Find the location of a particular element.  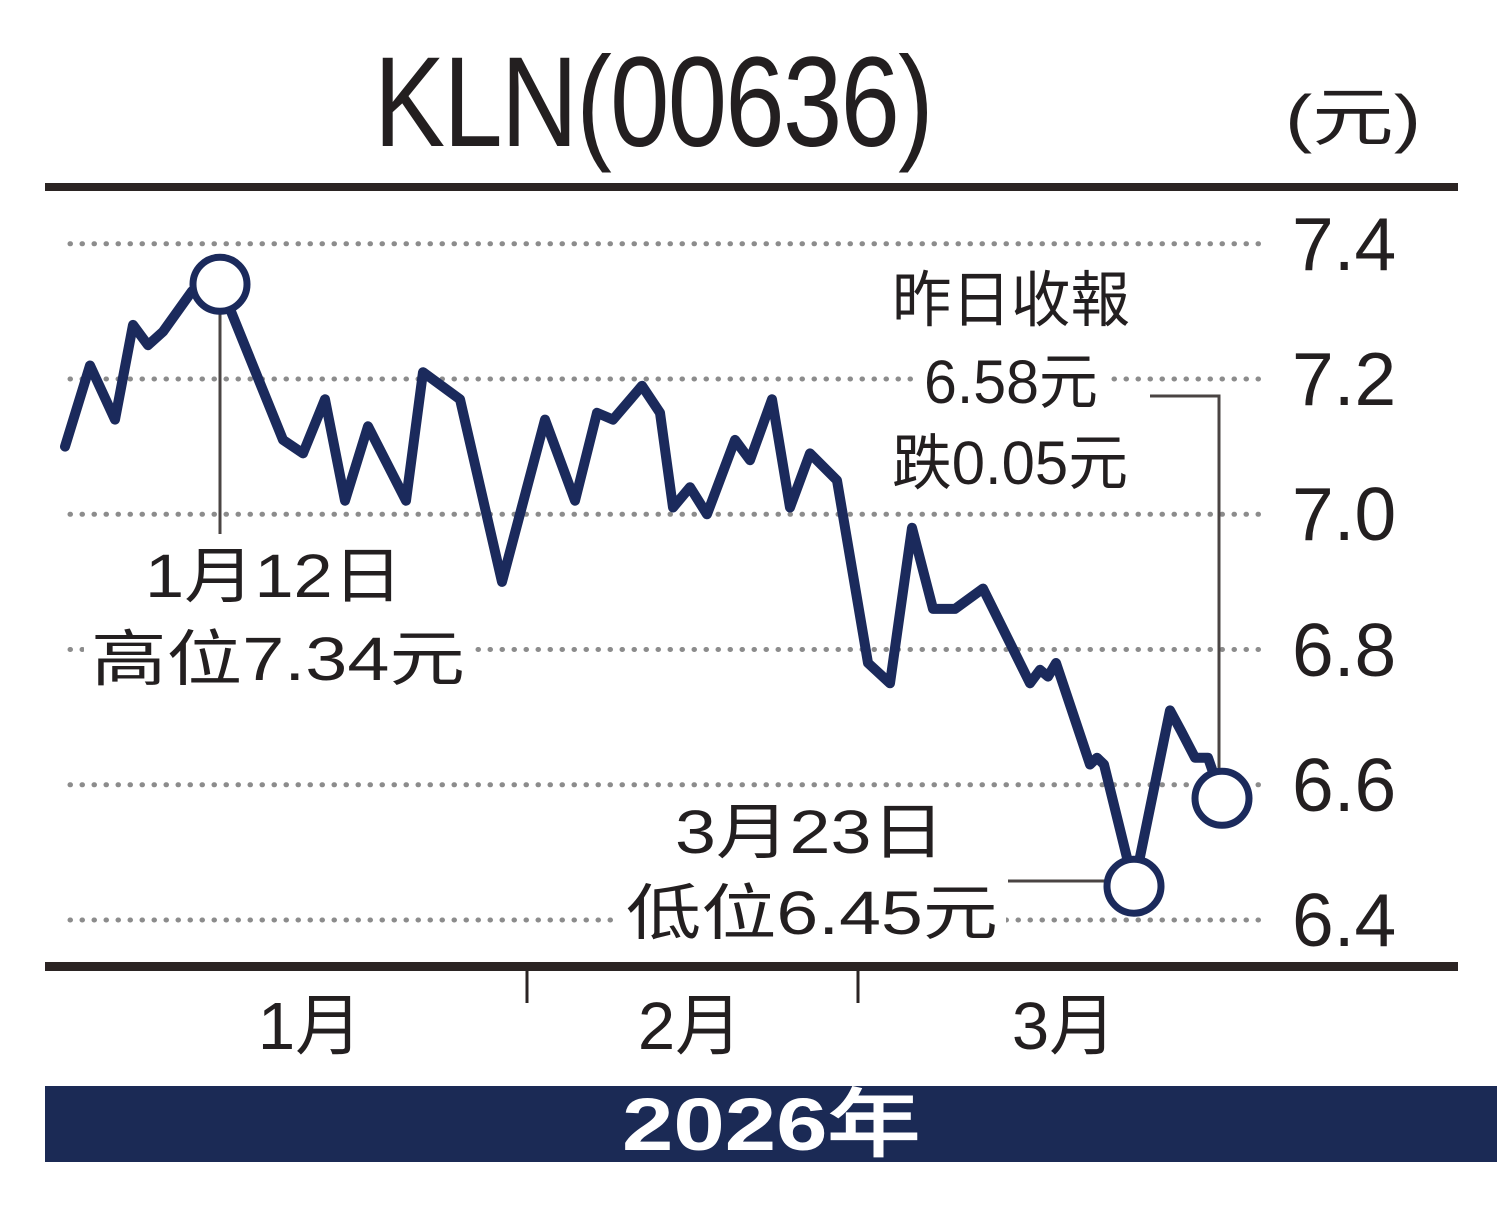

month-label-feb: 2月 is located at coordinates (690, 1026).